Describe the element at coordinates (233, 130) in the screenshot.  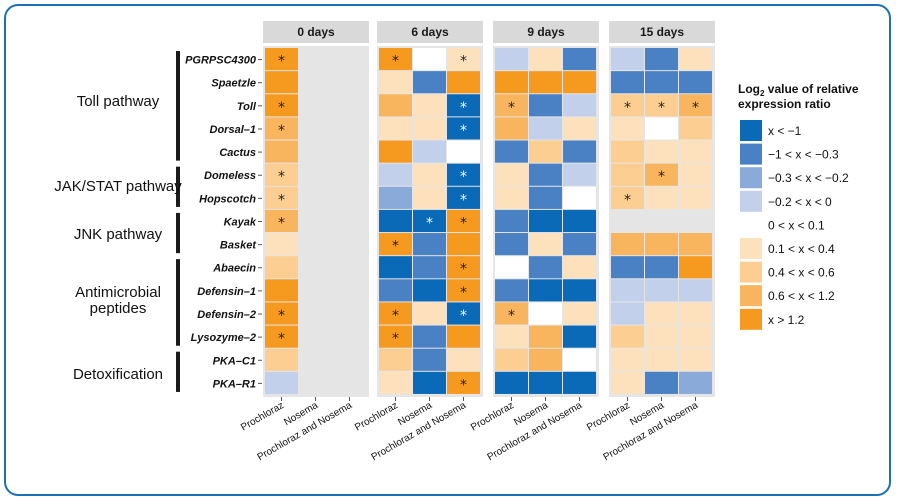
I see `row-label: Dorsal–1` at that location.